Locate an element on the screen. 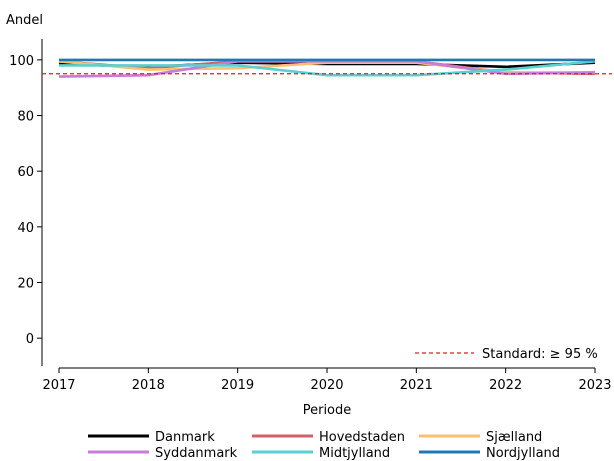  y-tick-label: 40 is located at coordinates (25, 228).